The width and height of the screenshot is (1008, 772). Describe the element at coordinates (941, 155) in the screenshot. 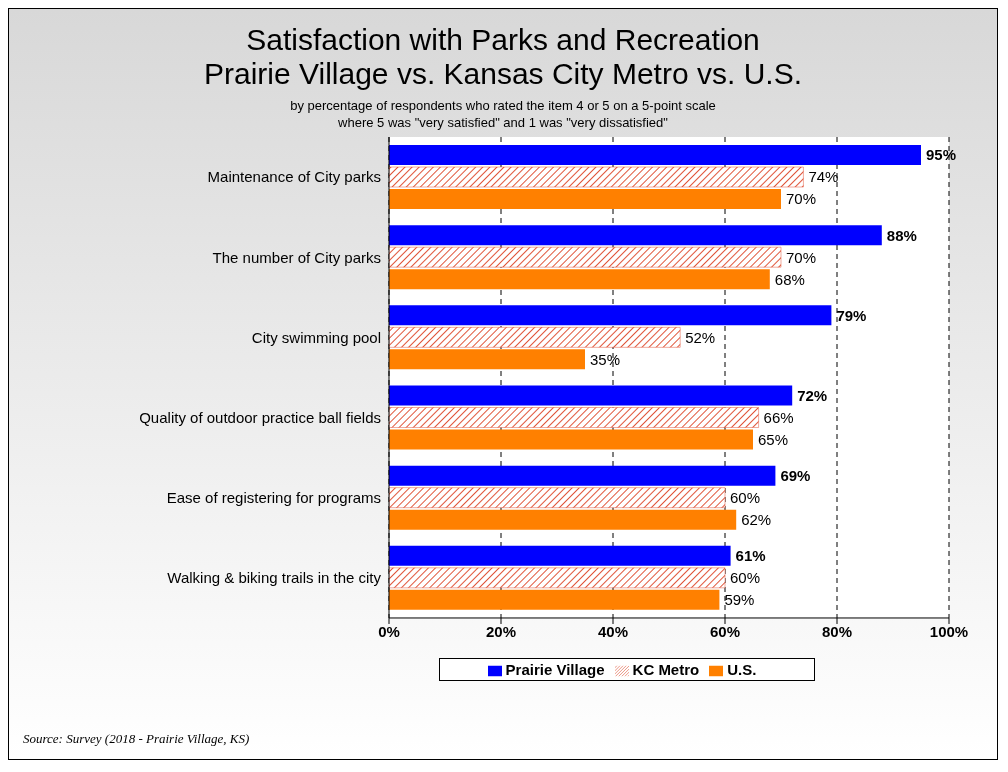

I see `data-label: 95%` at that location.